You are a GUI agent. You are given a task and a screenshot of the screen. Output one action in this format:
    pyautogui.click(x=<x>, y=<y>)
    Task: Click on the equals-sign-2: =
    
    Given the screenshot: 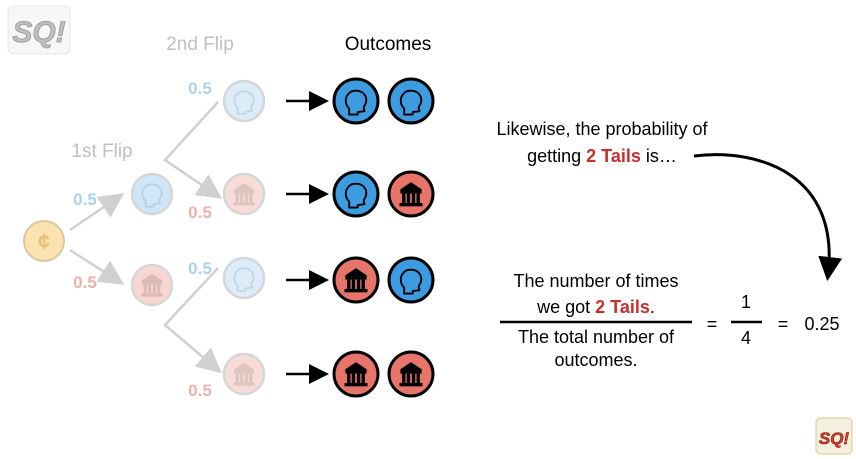 What is the action you would take?
    pyautogui.click(x=783, y=324)
    